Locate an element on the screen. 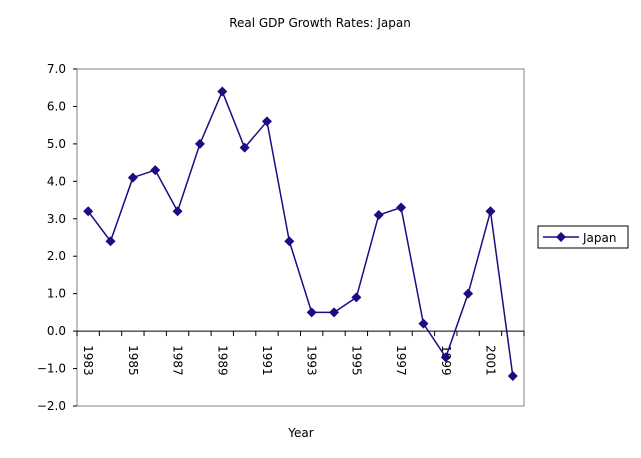 The width and height of the screenshot is (641, 458). data-point-1994 is located at coordinates (334, 312).